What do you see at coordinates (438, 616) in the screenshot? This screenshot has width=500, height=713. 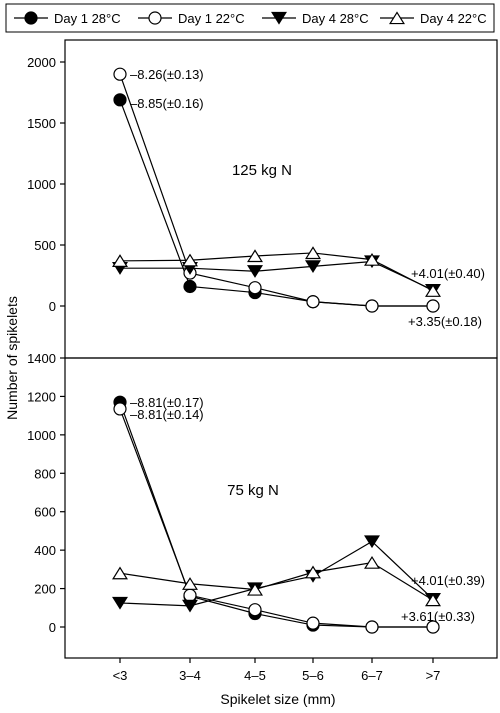 I see `data-annotation: +3.61(±0.33)` at bounding box center [438, 616].